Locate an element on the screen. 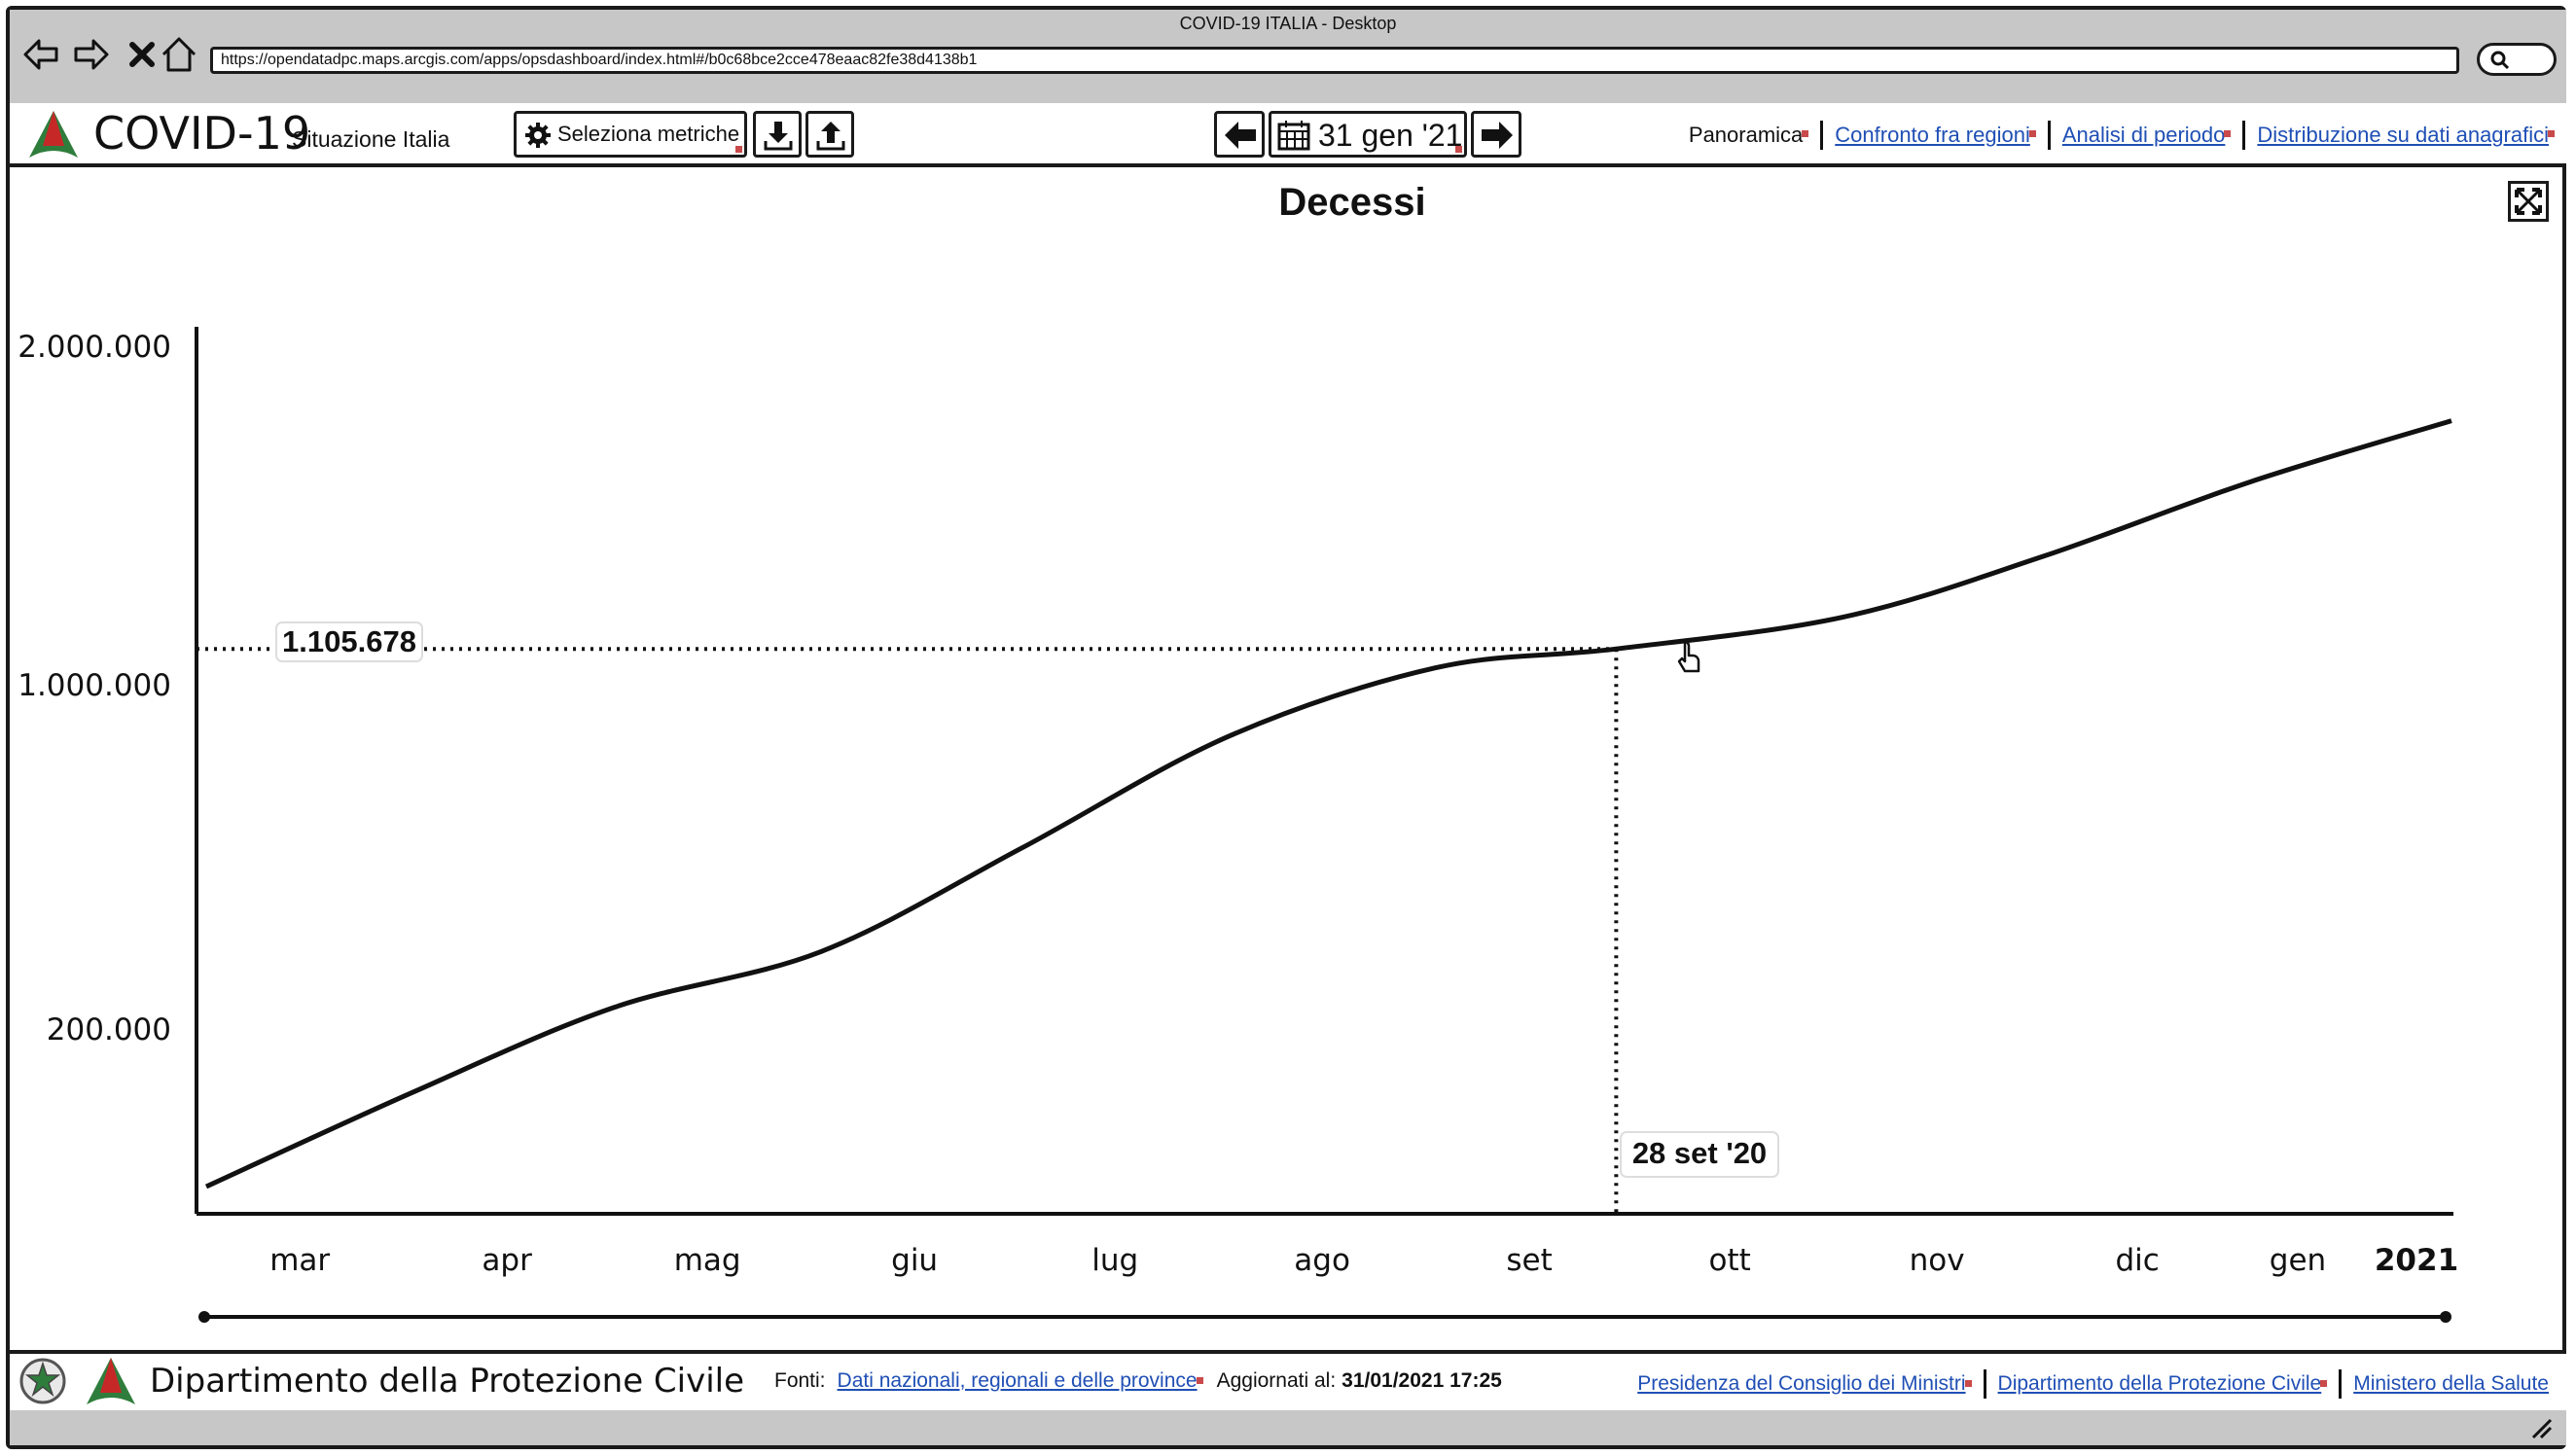 The width and height of the screenshot is (2576, 1455). hand-cursor-icon is located at coordinates (1688, 656).